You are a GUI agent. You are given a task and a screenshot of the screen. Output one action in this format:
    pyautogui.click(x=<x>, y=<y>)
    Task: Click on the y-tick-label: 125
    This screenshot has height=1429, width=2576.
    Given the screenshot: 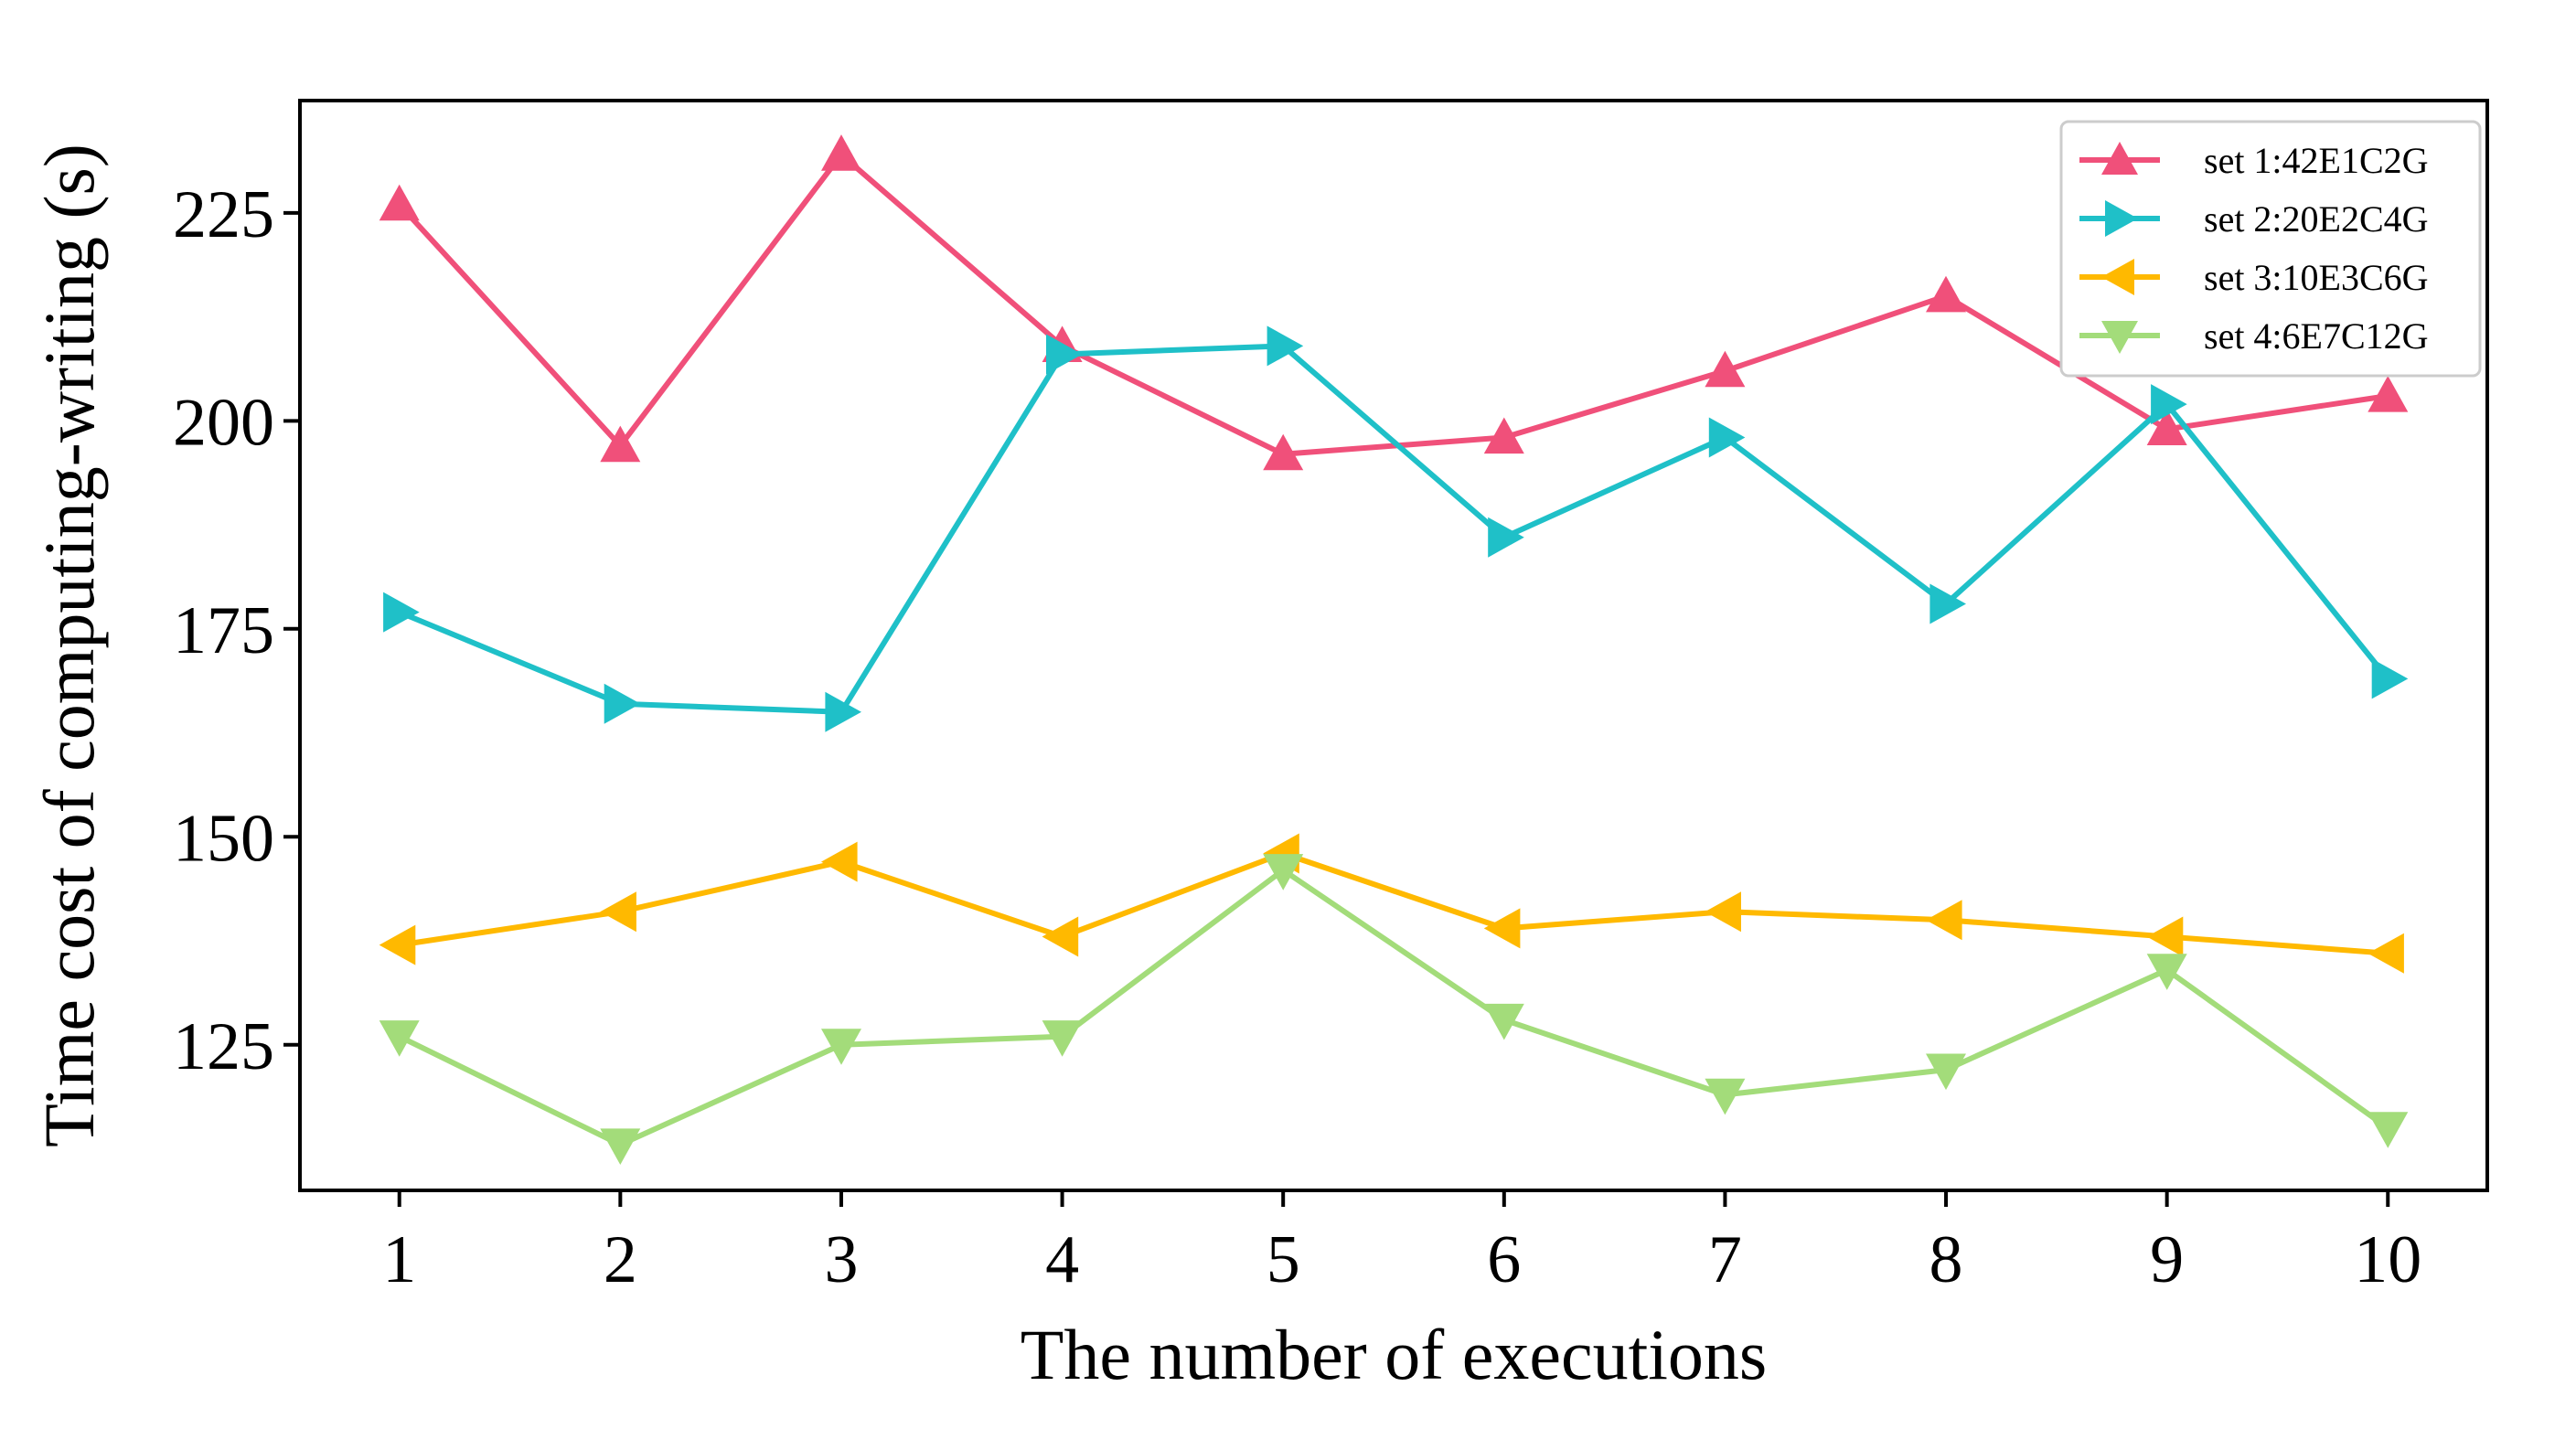 What is the action you would take?
    pyautogui.click(x=223, y=1046)
    